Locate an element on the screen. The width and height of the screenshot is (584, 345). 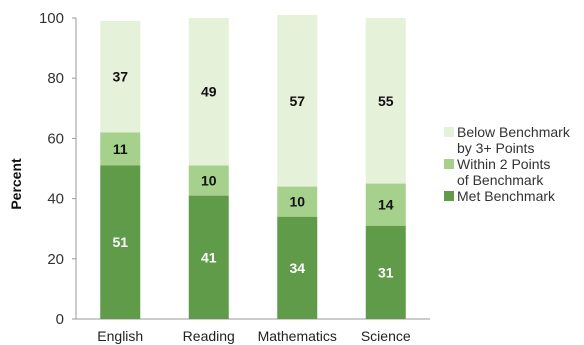
x-category-label: Science is located at coordinates (386, 336).